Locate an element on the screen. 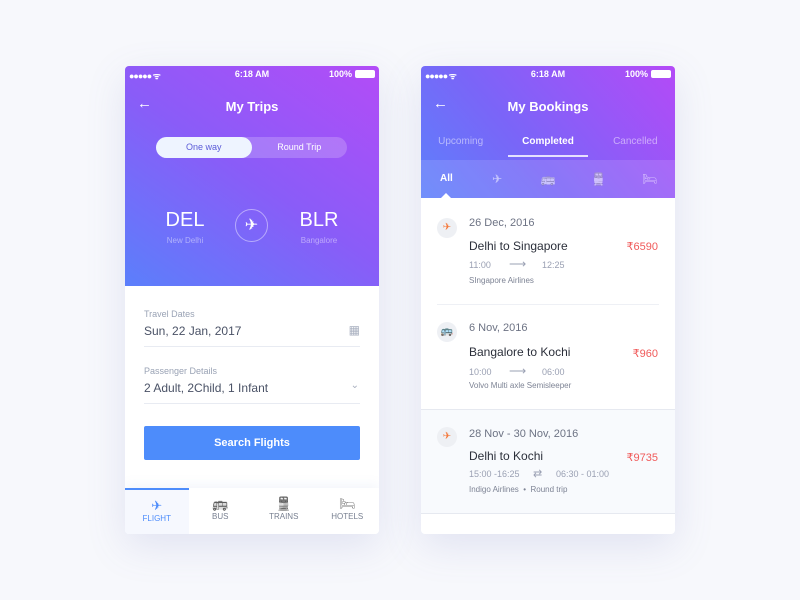 The width and height of the screenshot is (800, 600). tab-label: HOTELS is located at coordinates (347, 516).